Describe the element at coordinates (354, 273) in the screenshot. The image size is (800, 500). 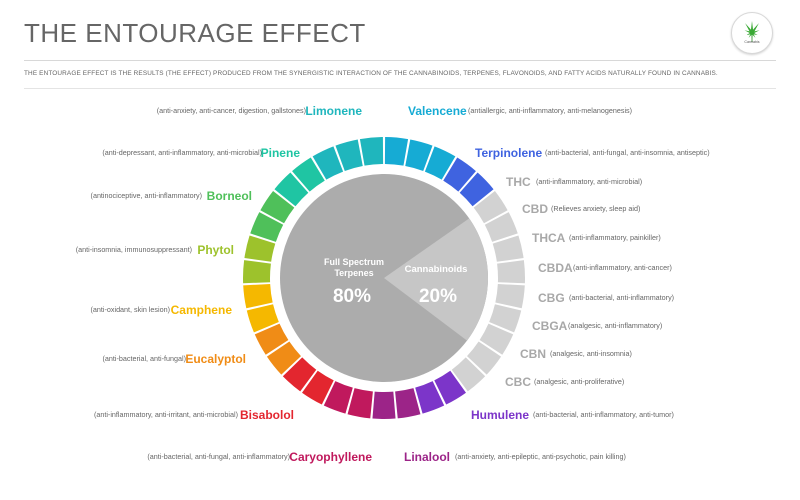
I see `terpenes-label-line2: Terpenes` at that location.